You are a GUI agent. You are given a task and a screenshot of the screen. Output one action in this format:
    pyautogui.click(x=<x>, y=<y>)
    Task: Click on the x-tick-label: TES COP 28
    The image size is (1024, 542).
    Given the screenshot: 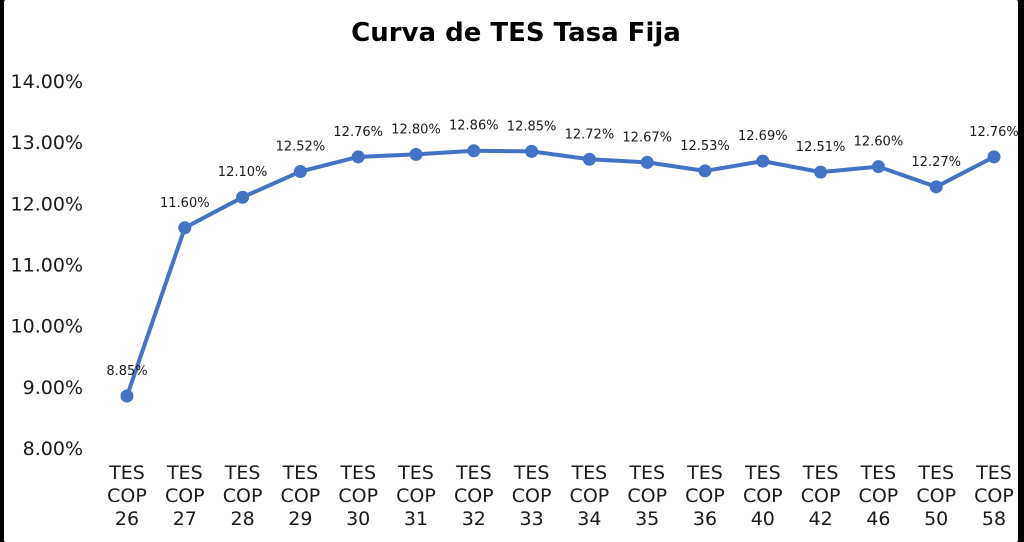 What is the action you would take?
    pyautogui.click(x=243, y=496)
    